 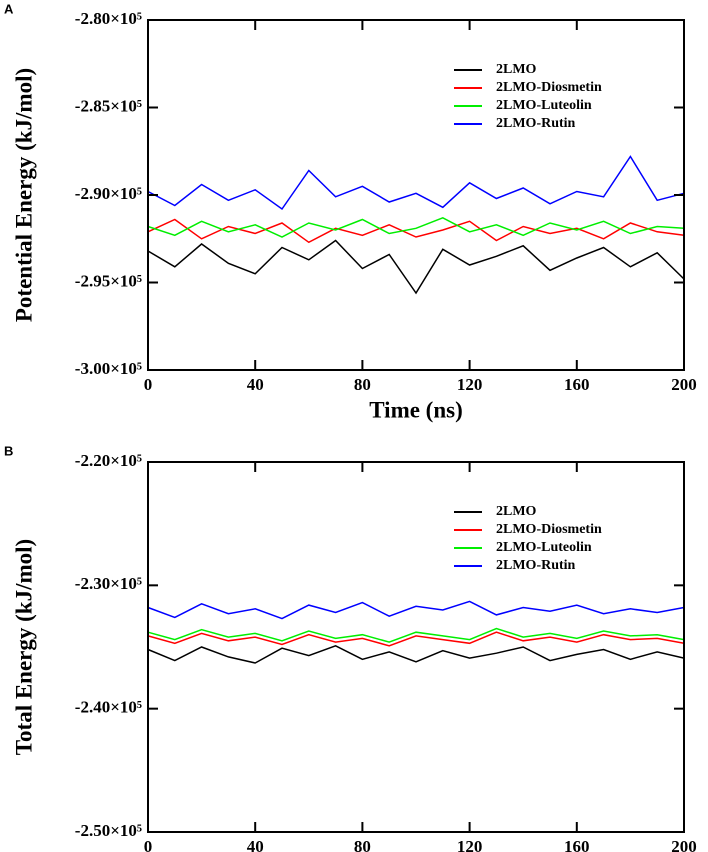 What do you see at coordinates (108, 280) in the screenshot?
I see `y-tick-label: -2.95×10⁵` at bounding box center [108, 280].